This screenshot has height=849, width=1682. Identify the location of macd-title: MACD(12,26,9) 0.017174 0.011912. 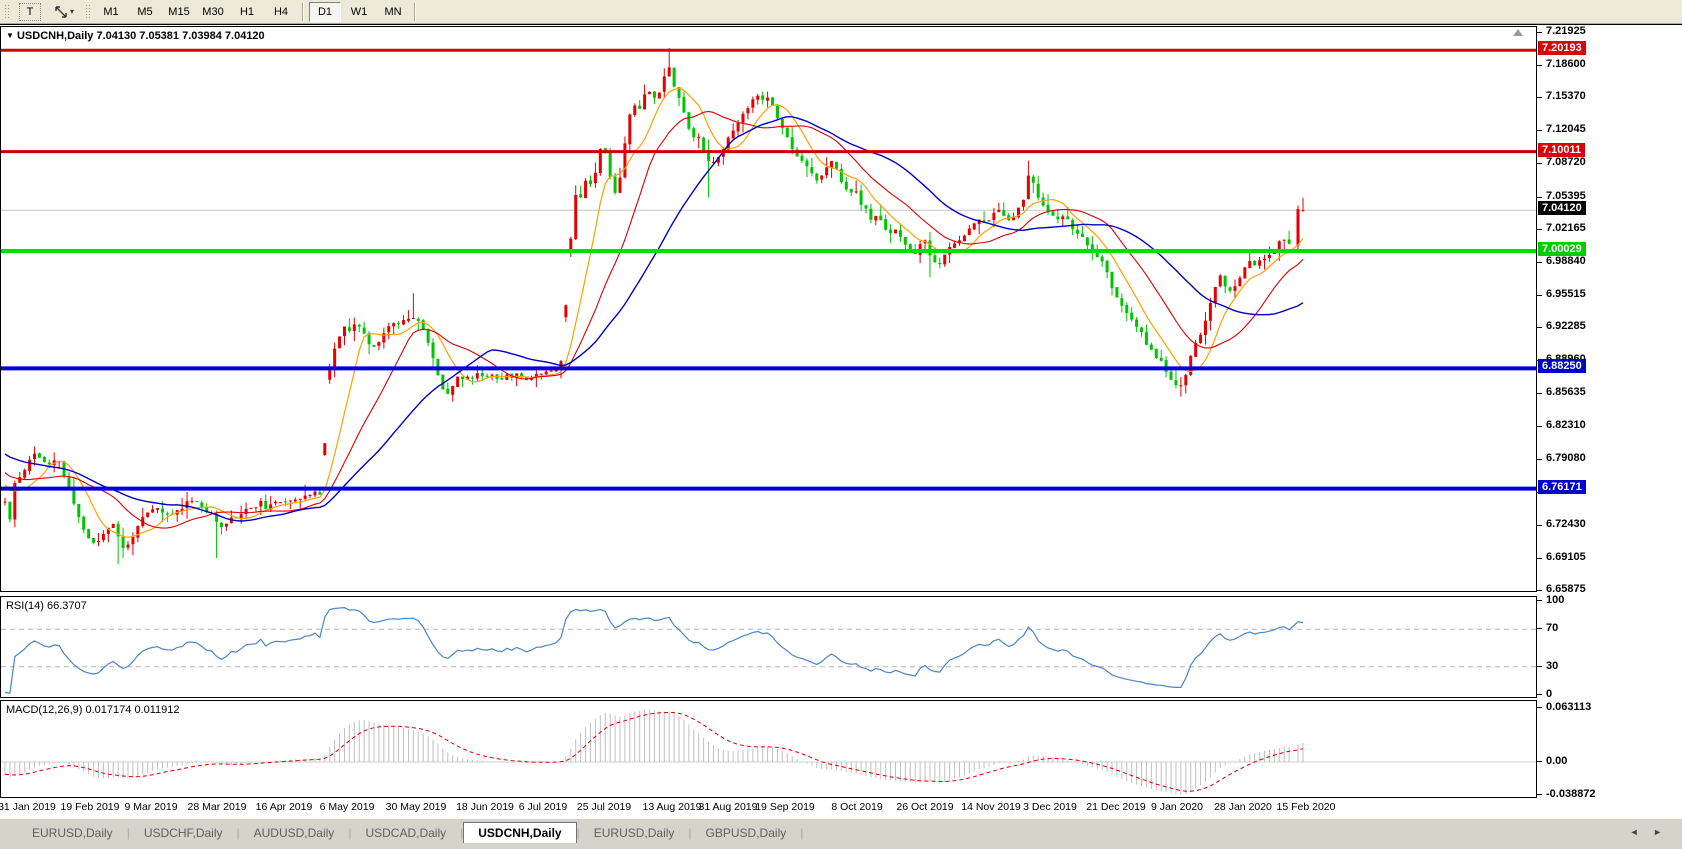
(93, 710).